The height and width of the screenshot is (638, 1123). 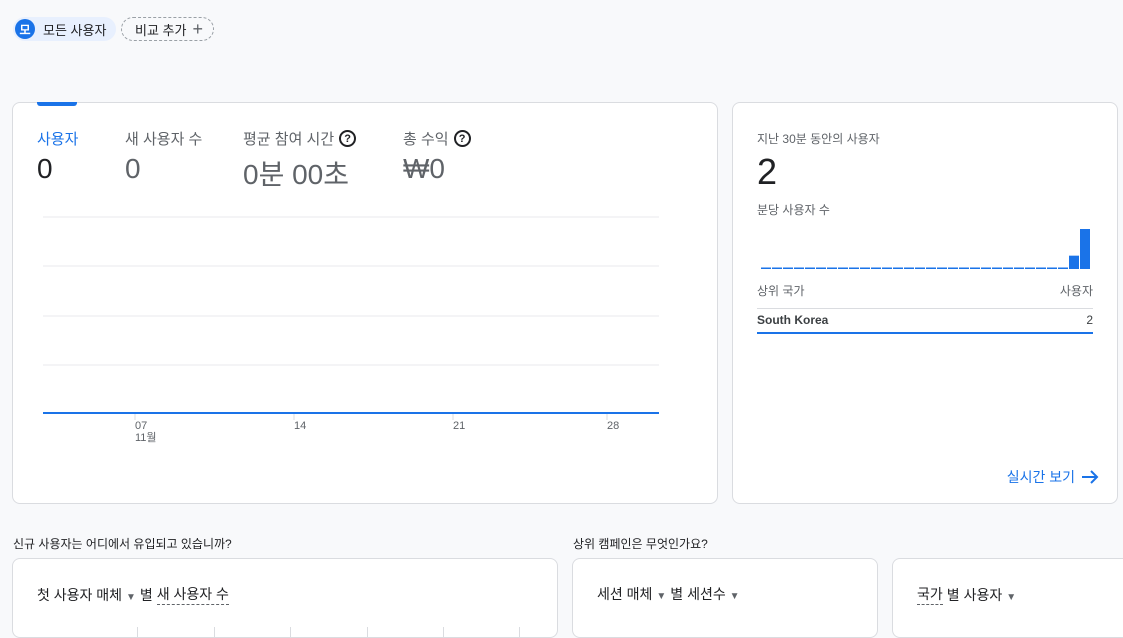 What do you see at coordinates (25, 29) in the screenshot?
I see `segment-avatar: 모` at bounding box center [25, 29].